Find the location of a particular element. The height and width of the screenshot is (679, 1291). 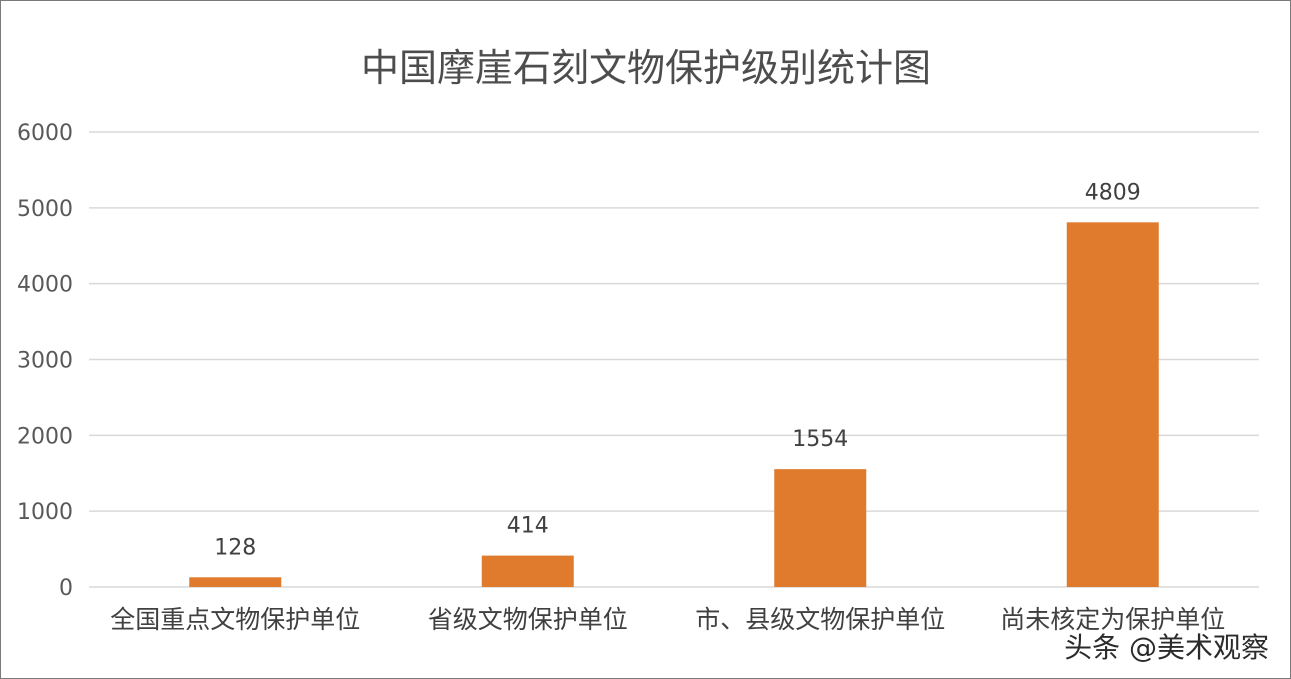

y-tick-label: 0 is located at coordinates (66, 588).